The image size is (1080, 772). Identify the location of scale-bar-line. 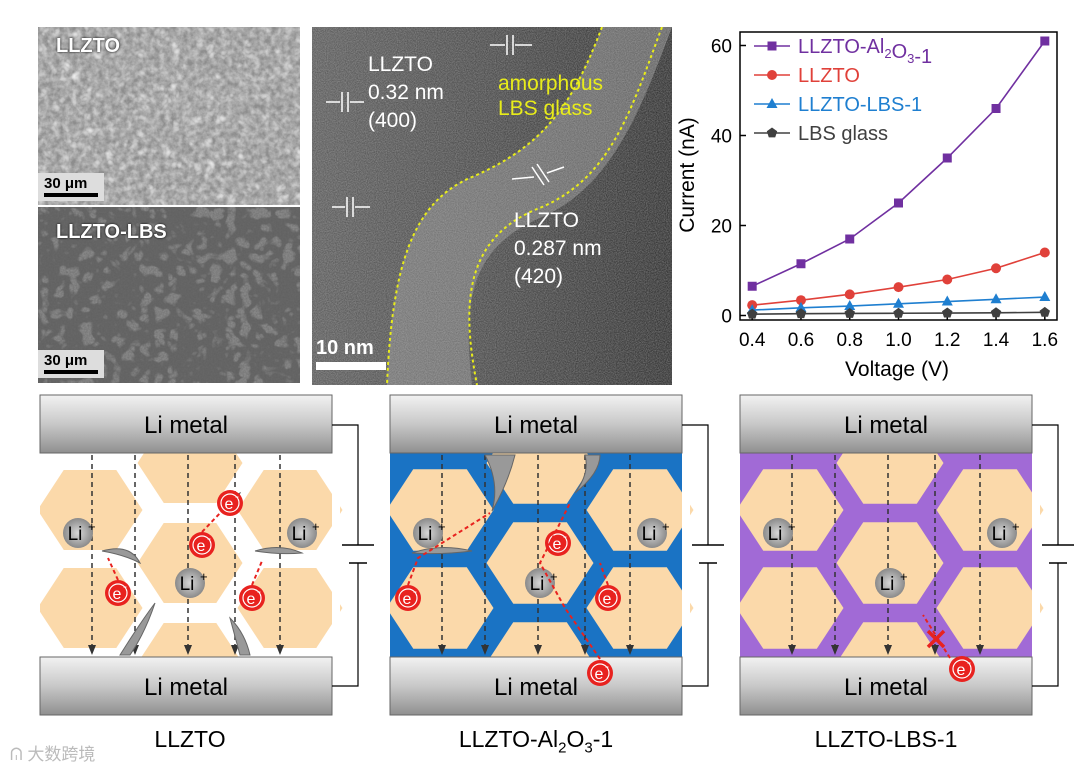
(71, 372).